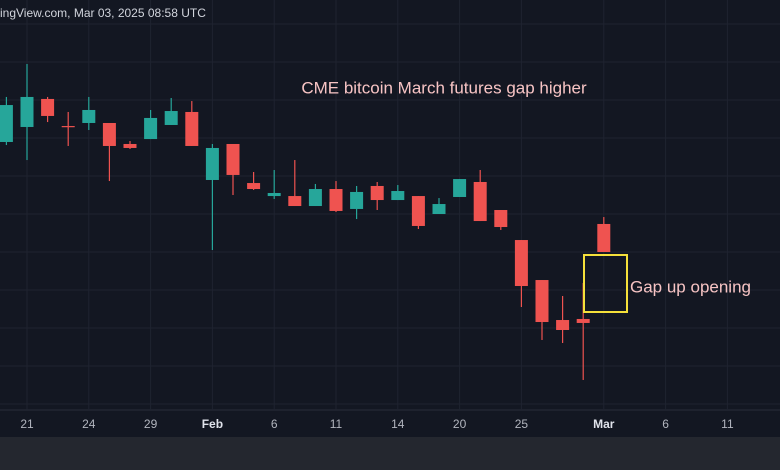 This screenshot has height=470, width=780. I want to click on x-tick-label: 21, so click(27, 424).